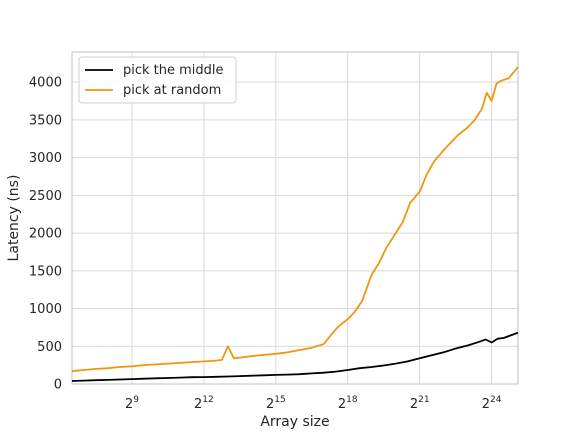  I want to click on y-tick-label: 2500, so click(45, 196).